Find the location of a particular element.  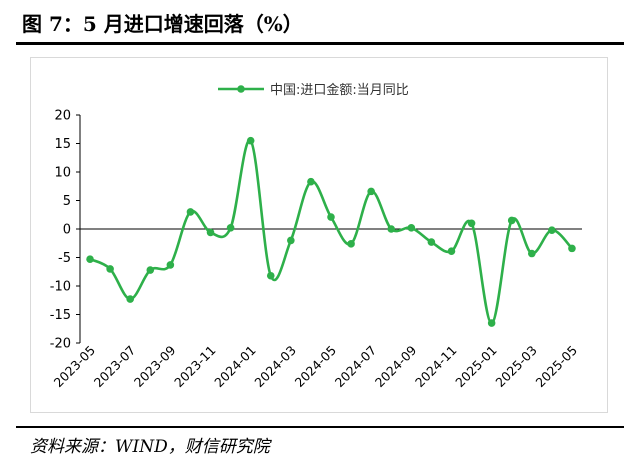

source-note: 资料来源：WIND，财信研究院 is located at coordinates (150, 447).